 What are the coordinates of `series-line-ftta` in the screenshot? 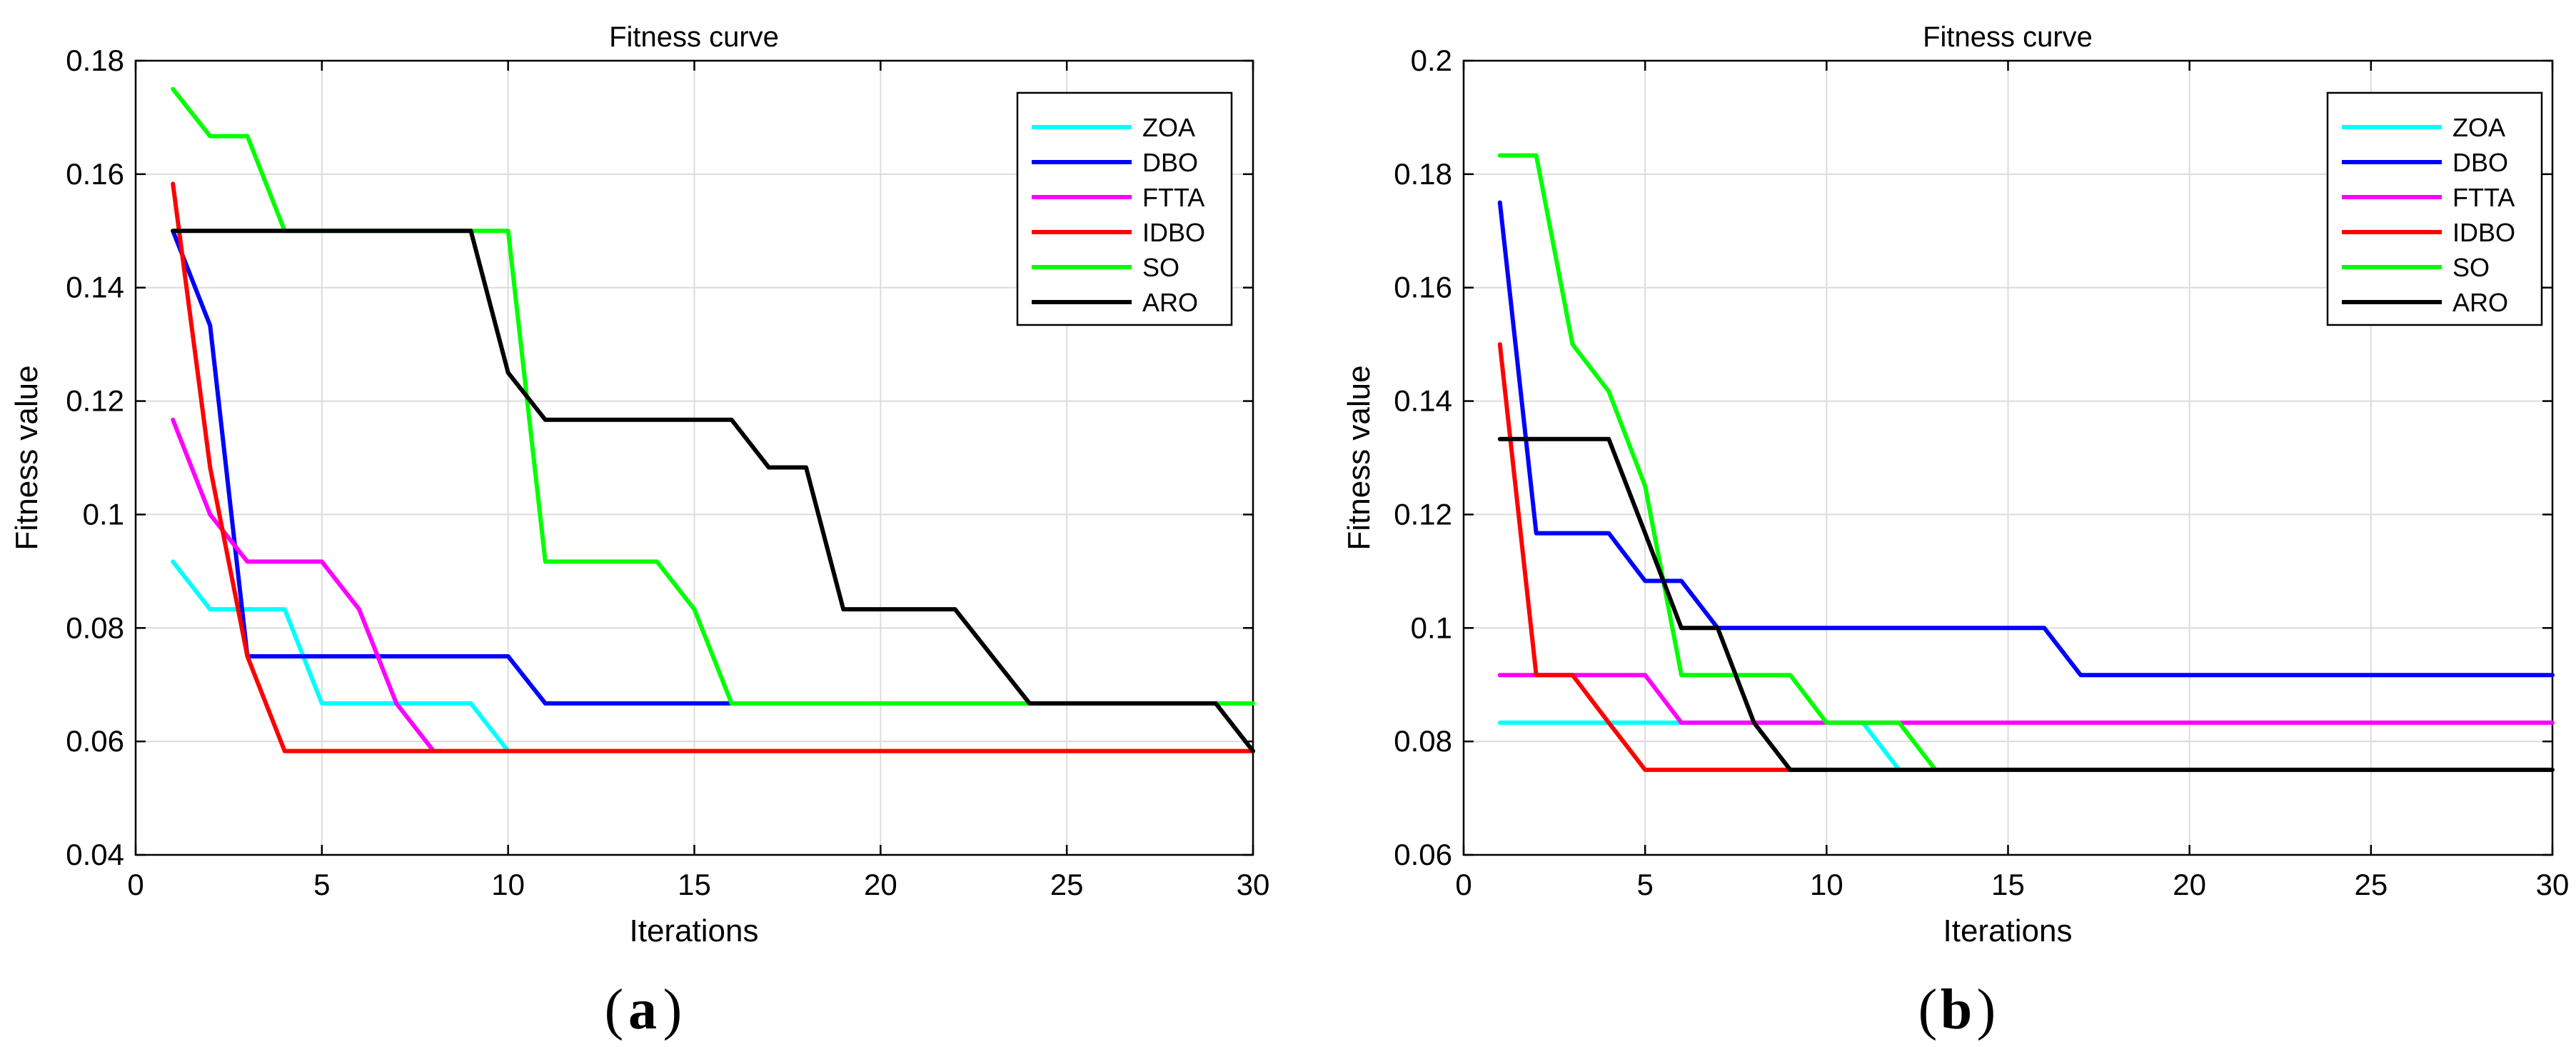 It's located at (303, 585).